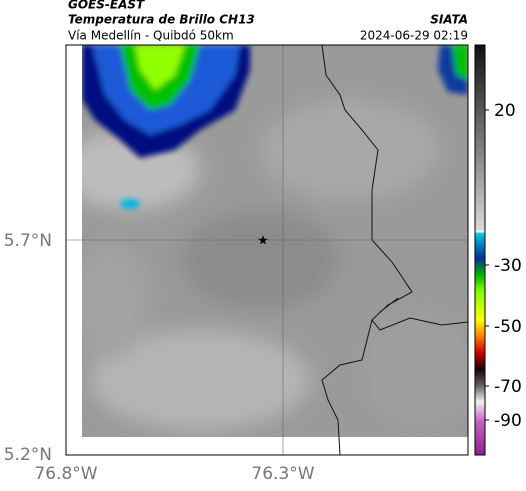 The height and width of the screenshot is (491, 526). What do you see at coordinates (508, 327) in the screenshot?
I see `colorbar-label: -50` at bounding box center [508, 327].